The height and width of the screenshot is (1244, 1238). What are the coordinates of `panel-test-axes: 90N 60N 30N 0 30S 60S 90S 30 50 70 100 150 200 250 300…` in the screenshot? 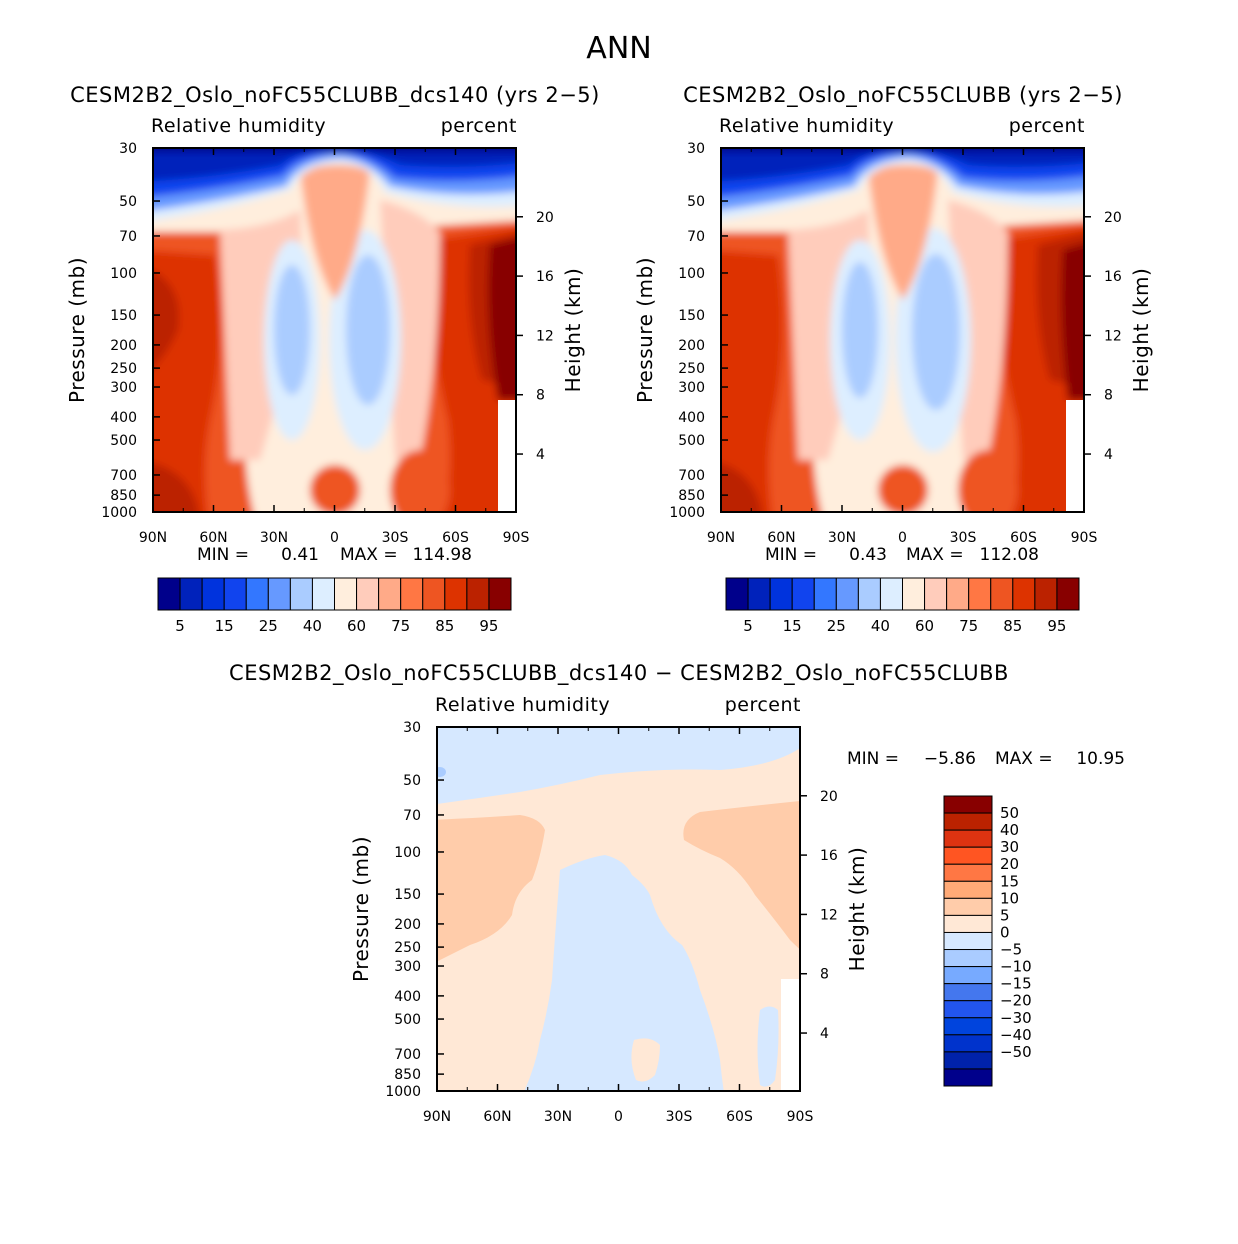 It's located at (327, 343).